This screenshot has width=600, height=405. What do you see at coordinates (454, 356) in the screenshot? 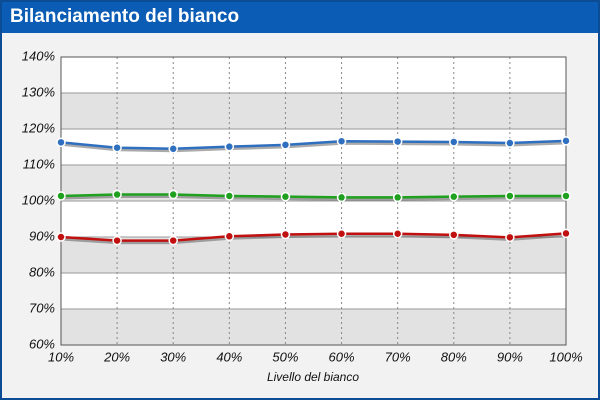
I see `x-tick-label: 80%` at bounding box center [454, 356].